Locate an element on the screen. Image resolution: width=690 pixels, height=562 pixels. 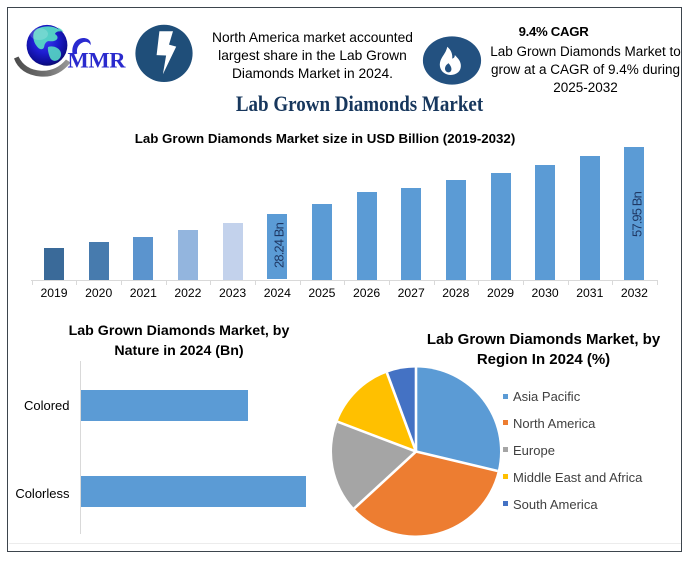
svg-text: MMR is located at coordinates (97, 59).